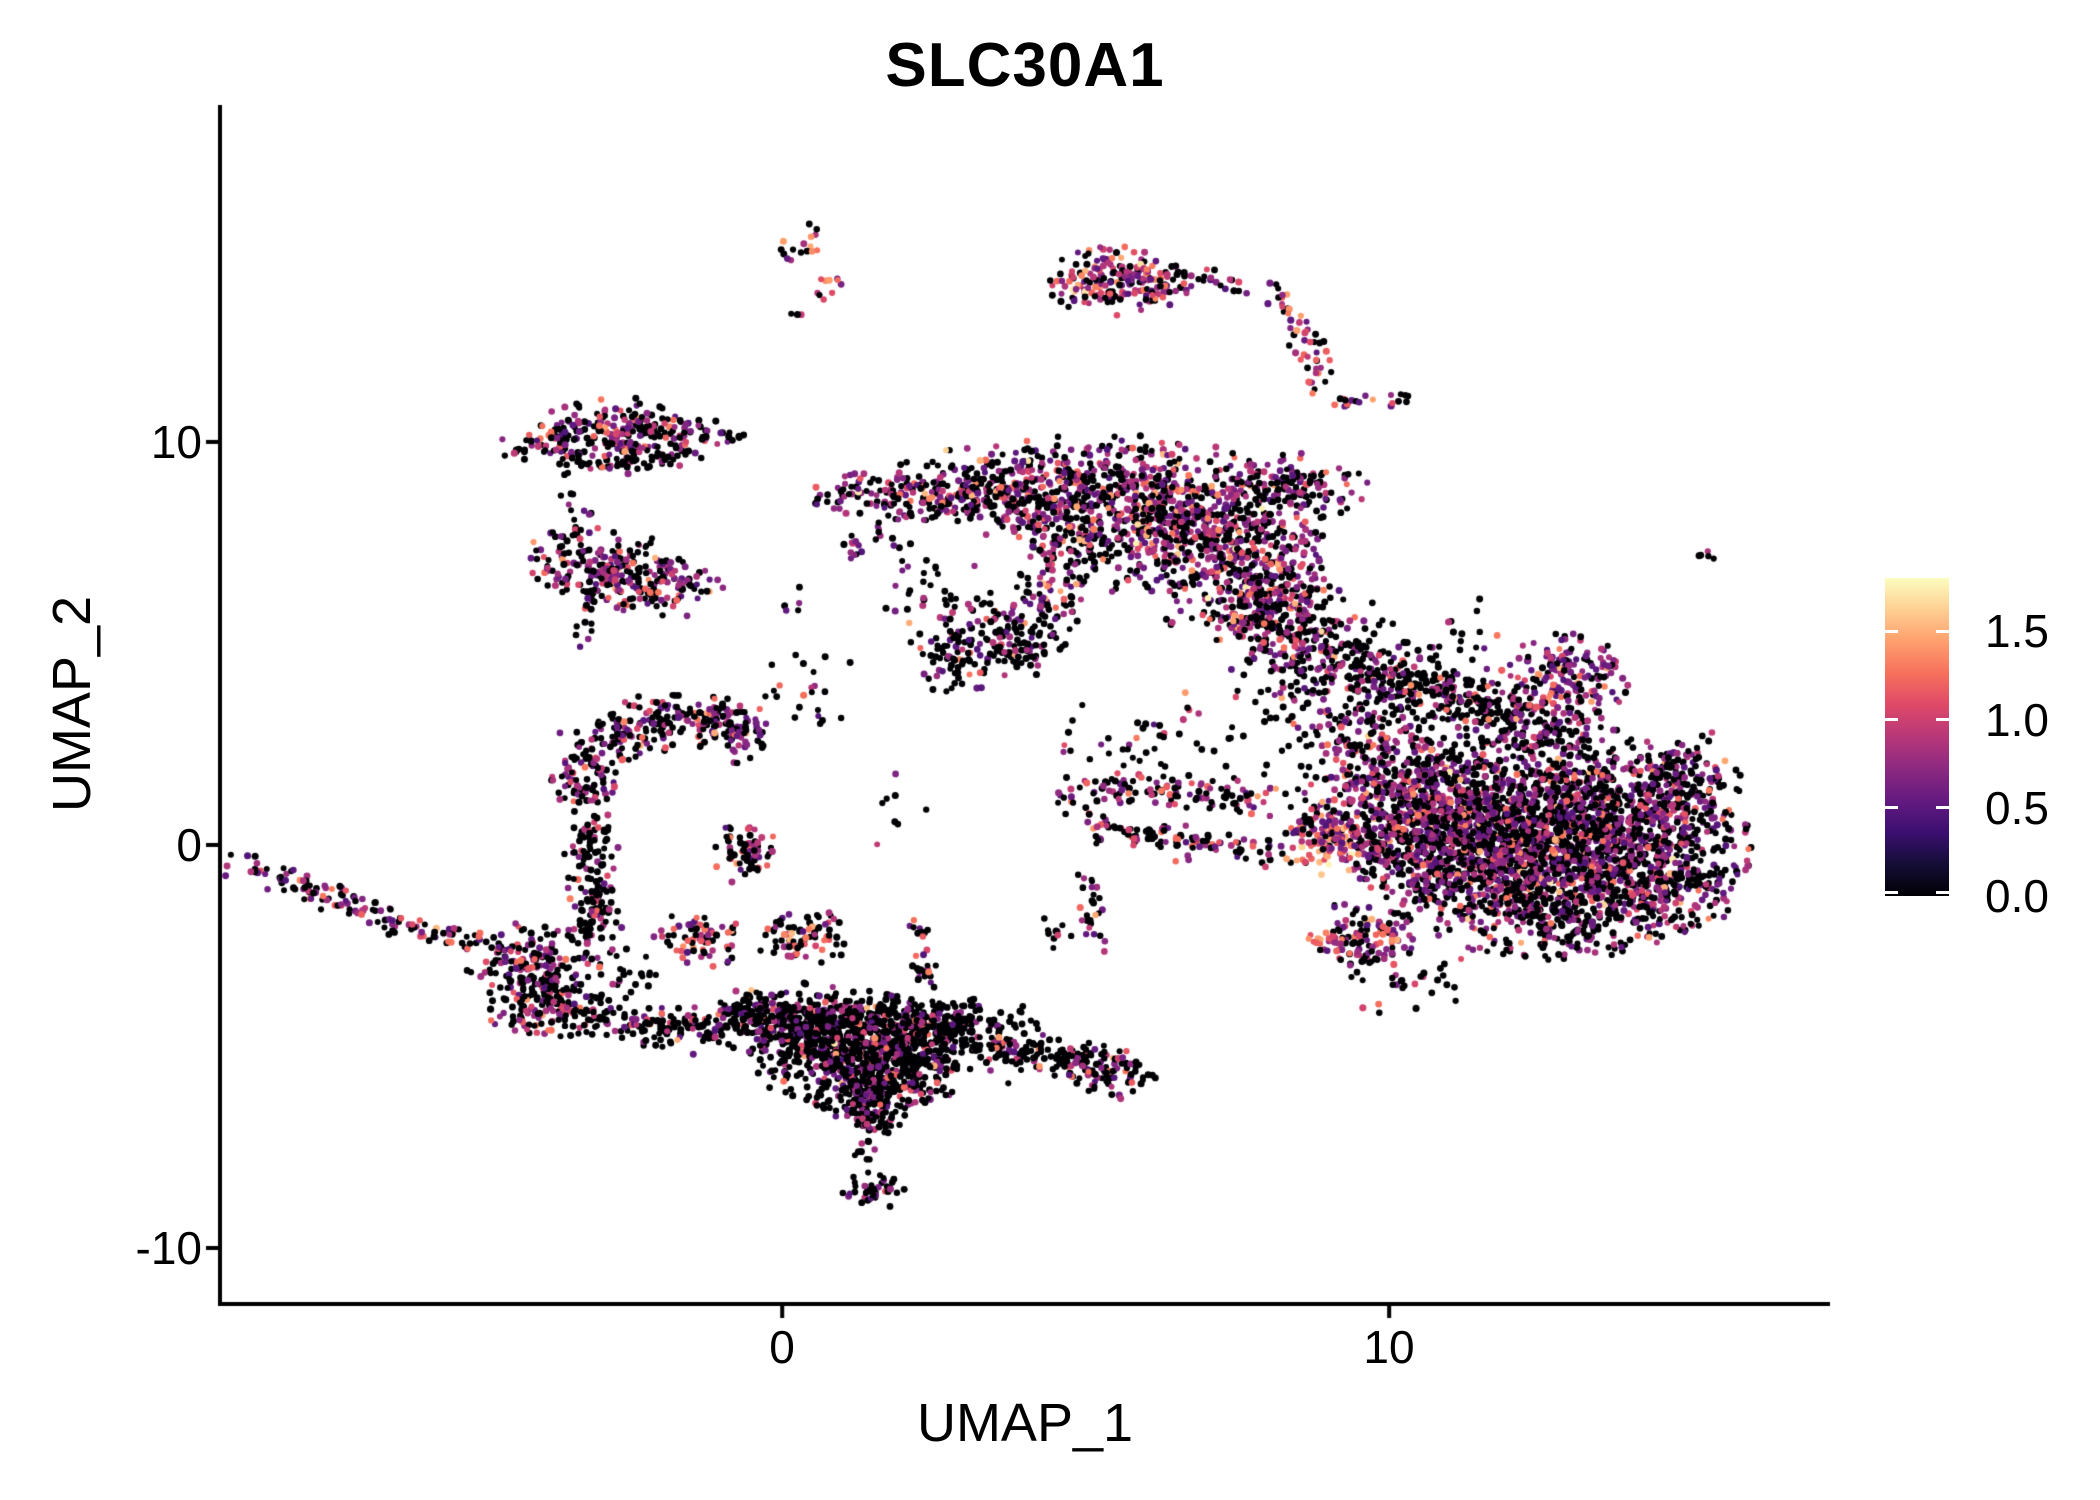  Describe the element at coordinates (2017, 631) in the screenshot. I see `legend-tick-label-1-5: 1.5` at that location.